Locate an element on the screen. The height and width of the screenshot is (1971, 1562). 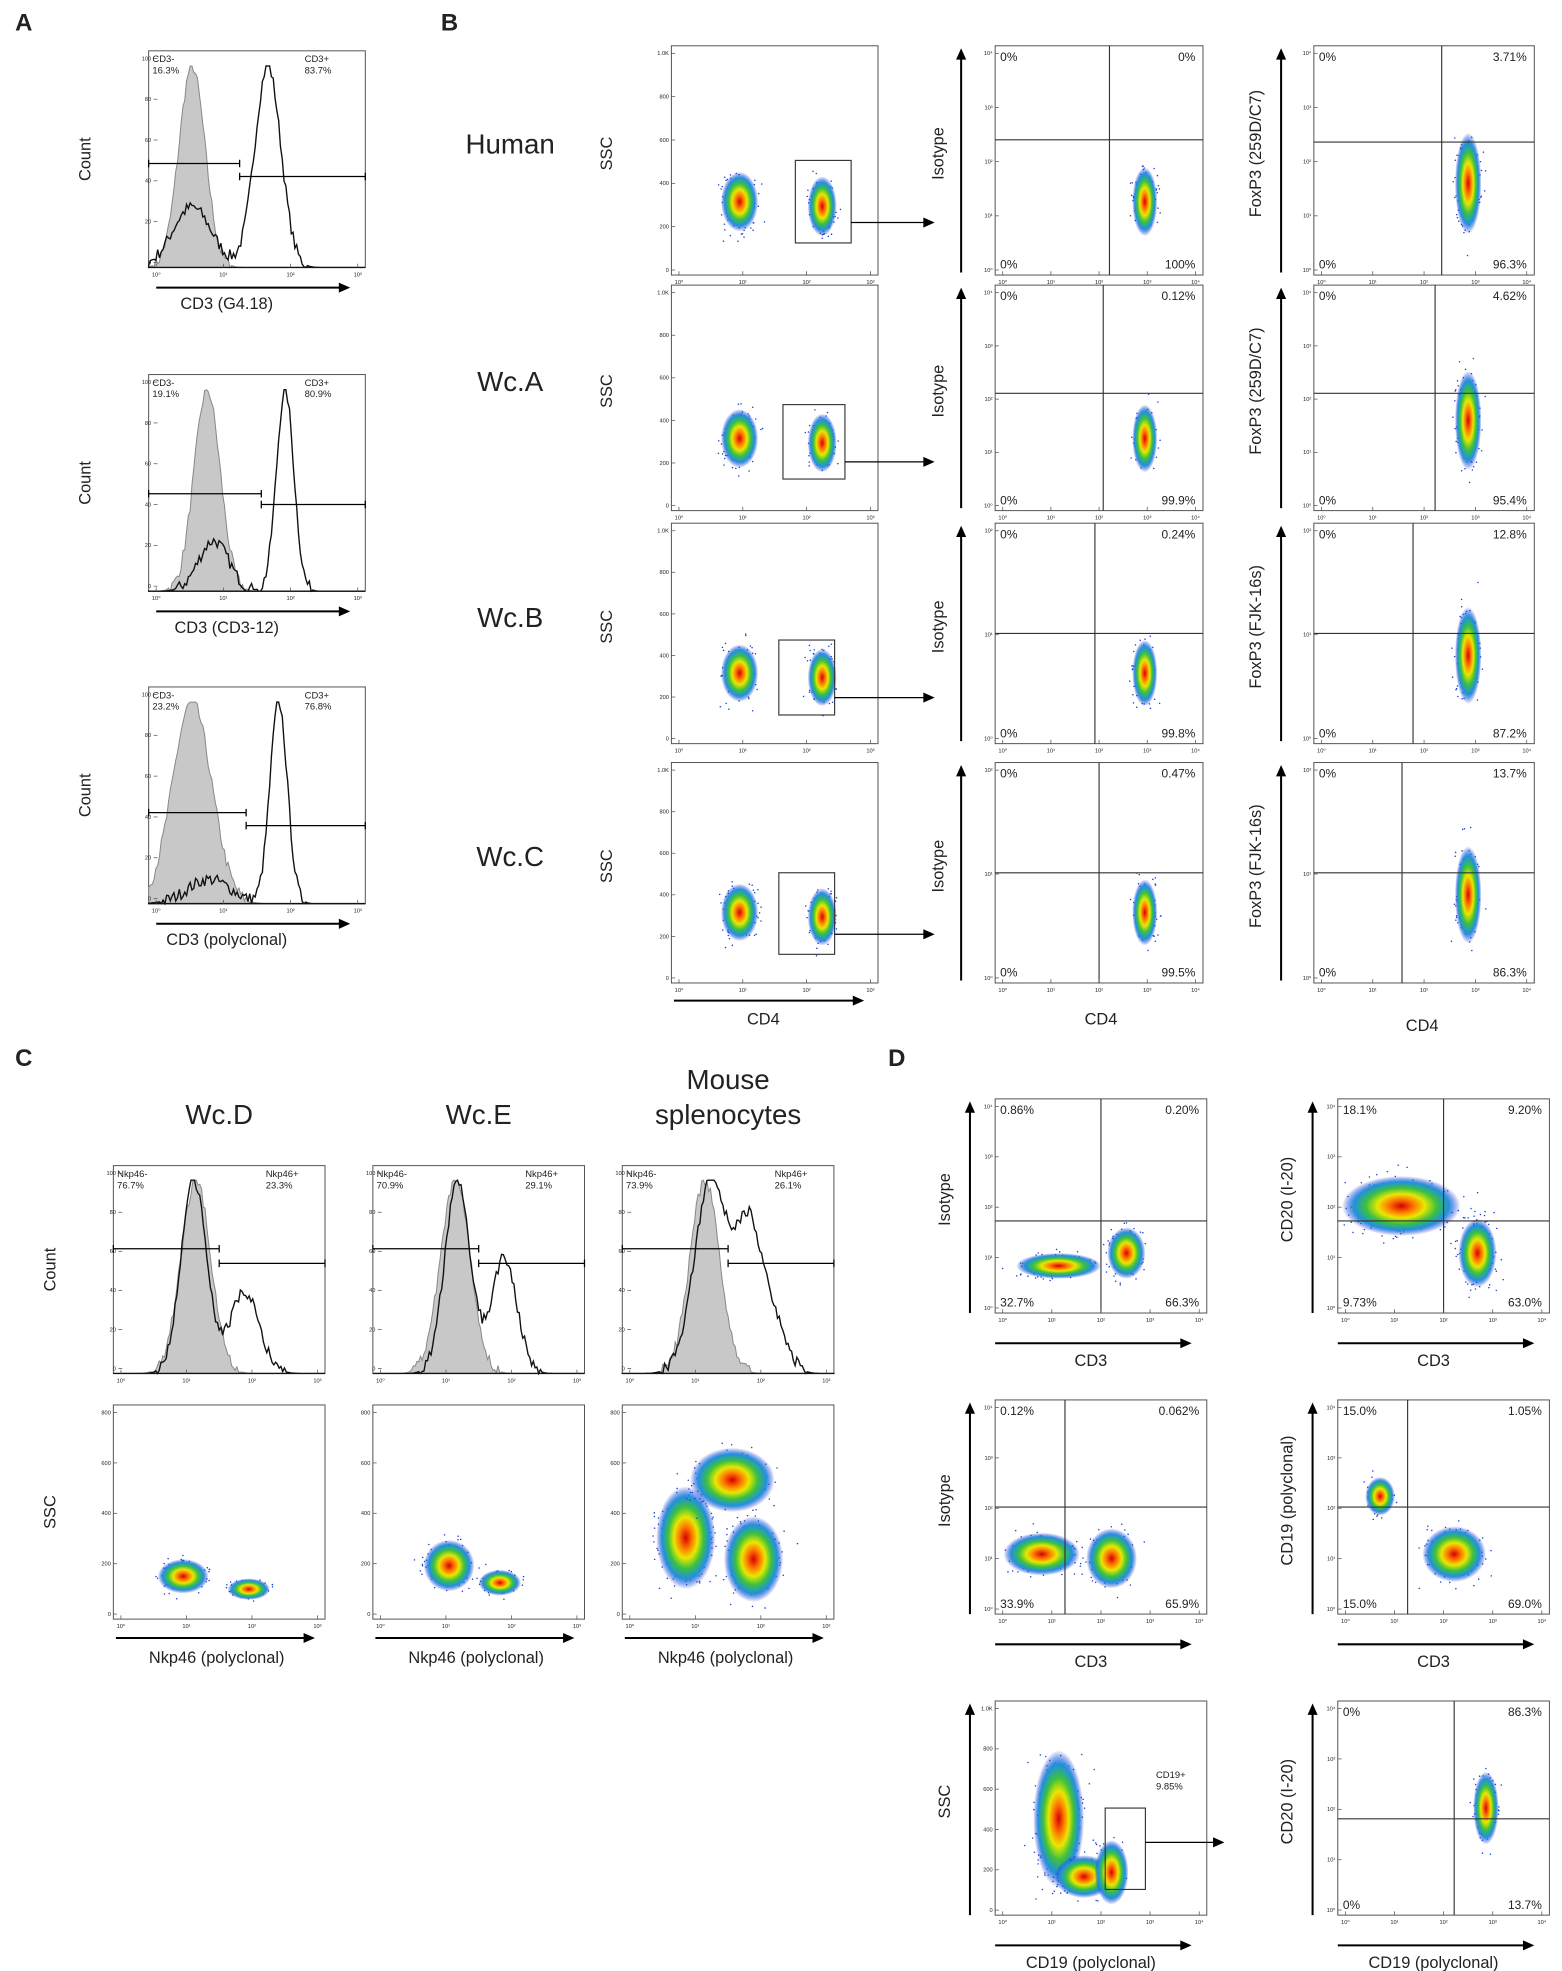
y-tick-label: 10¹ is located at coordinates (1307, 875).